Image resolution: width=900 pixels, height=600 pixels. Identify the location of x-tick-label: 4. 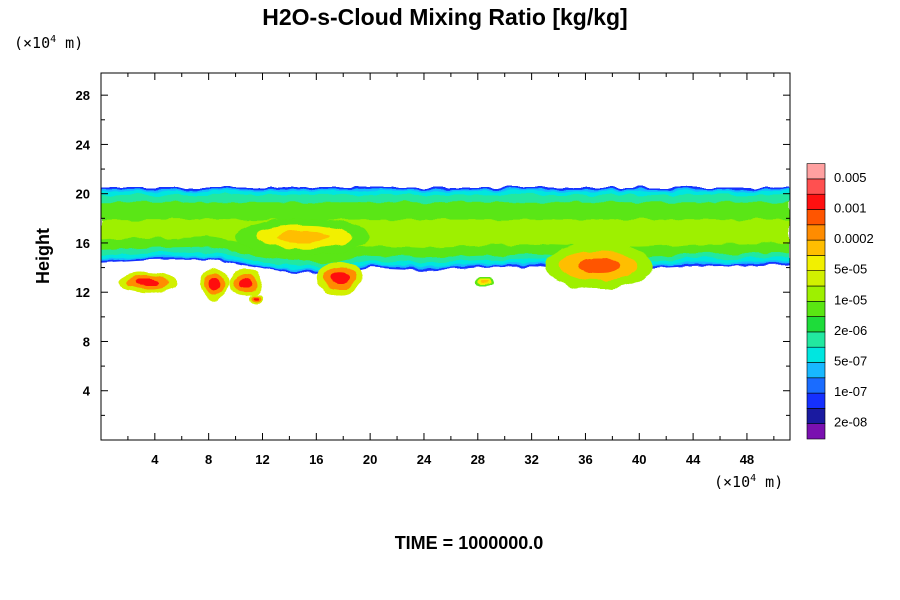
(155, 459).